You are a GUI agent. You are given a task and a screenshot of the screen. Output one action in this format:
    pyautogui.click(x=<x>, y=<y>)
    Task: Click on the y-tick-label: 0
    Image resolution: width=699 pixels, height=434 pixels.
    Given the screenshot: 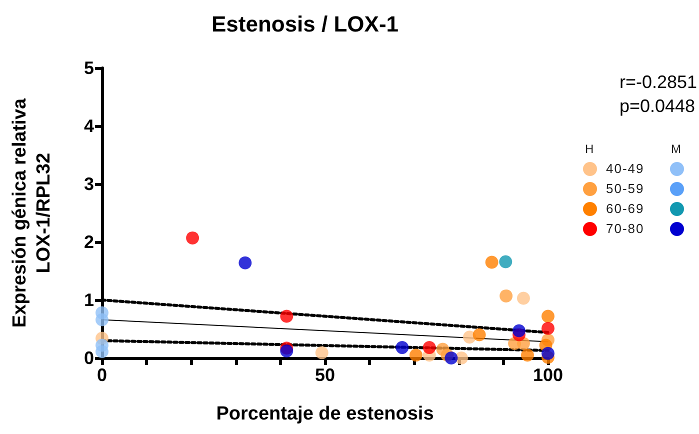 What is the action you would take?
    pyautogui.click(x=89, y=358)
    